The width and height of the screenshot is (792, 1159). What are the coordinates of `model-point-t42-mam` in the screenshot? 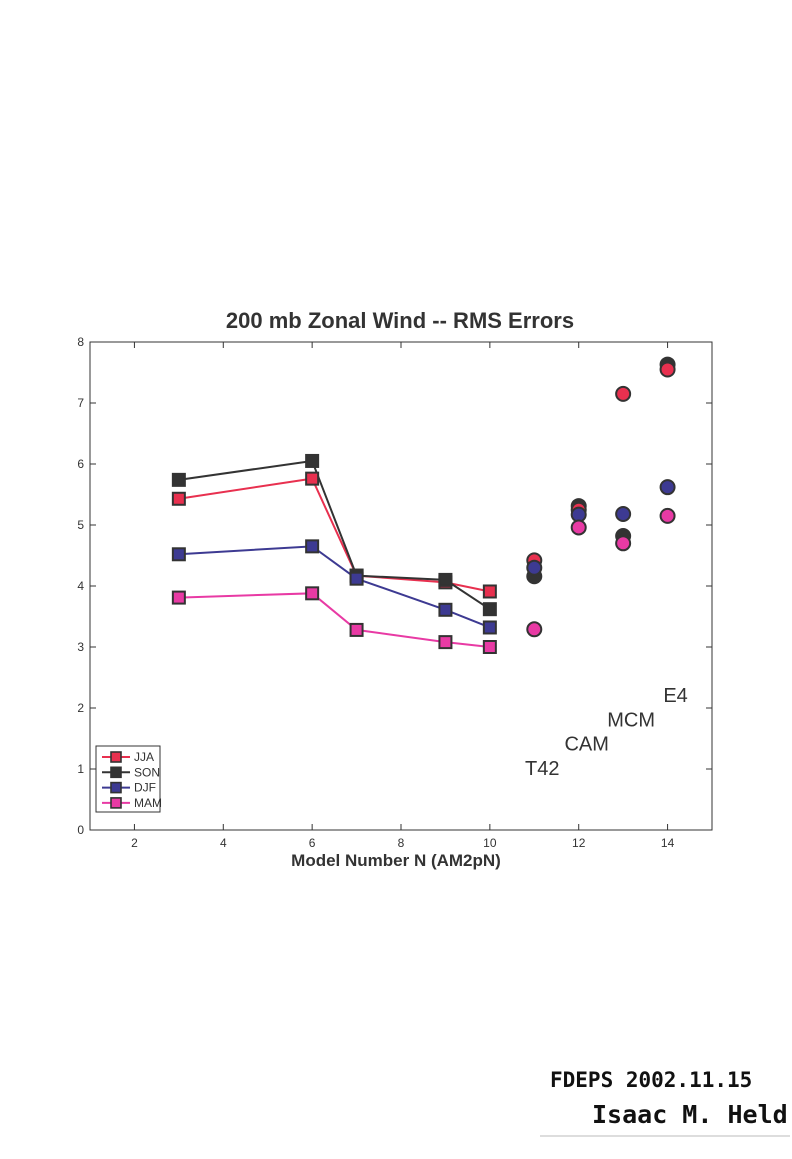 It's located at (534, 629).